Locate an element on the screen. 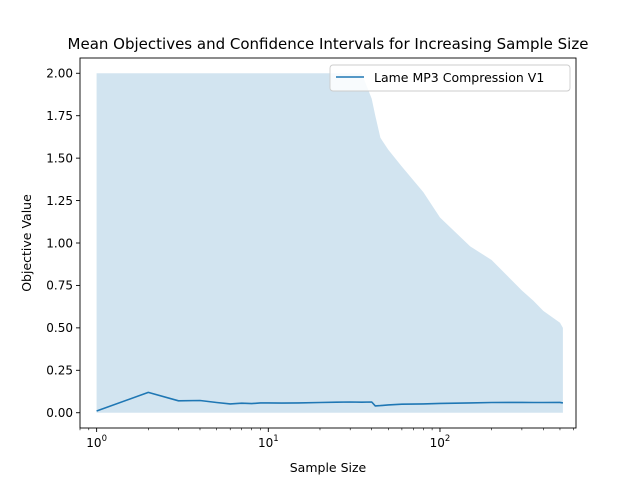 The height and width of the screenshot is (480, 640). x-tick-label: 10² is located at coordinates (440, 442).